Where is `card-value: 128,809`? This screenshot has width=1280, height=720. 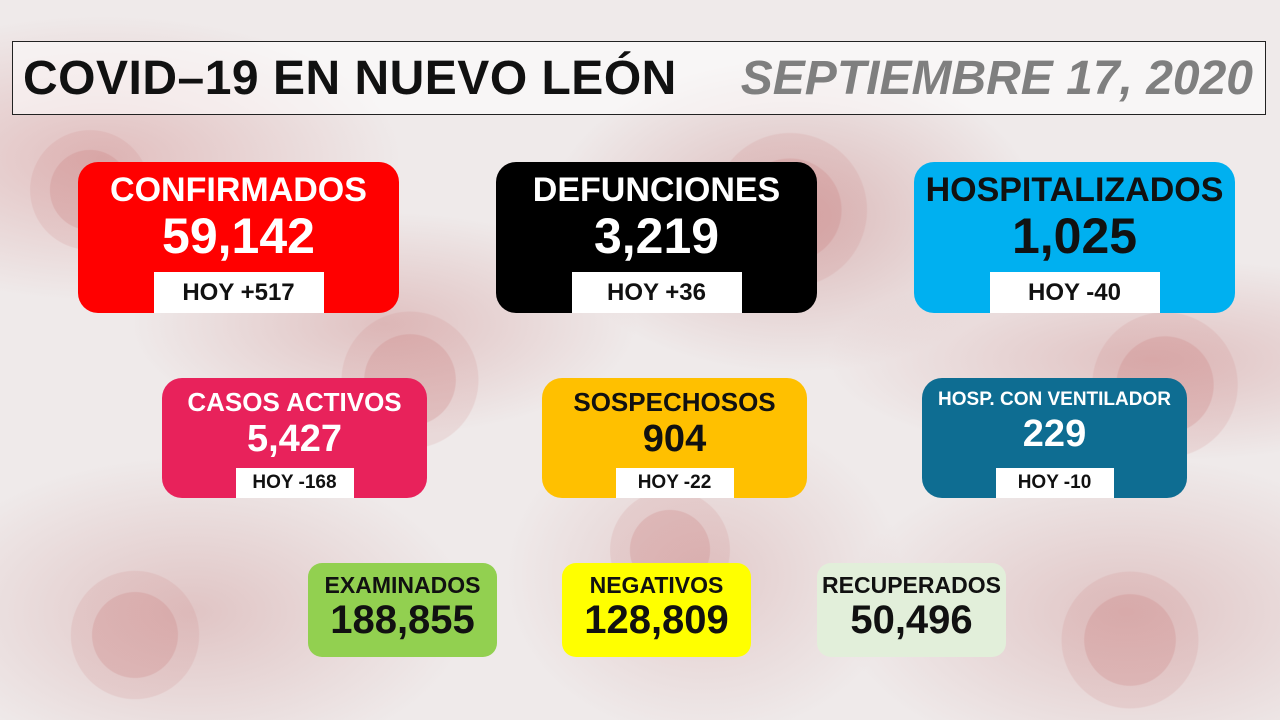
card-value: 128,809 is located at coordinates (656, 620).